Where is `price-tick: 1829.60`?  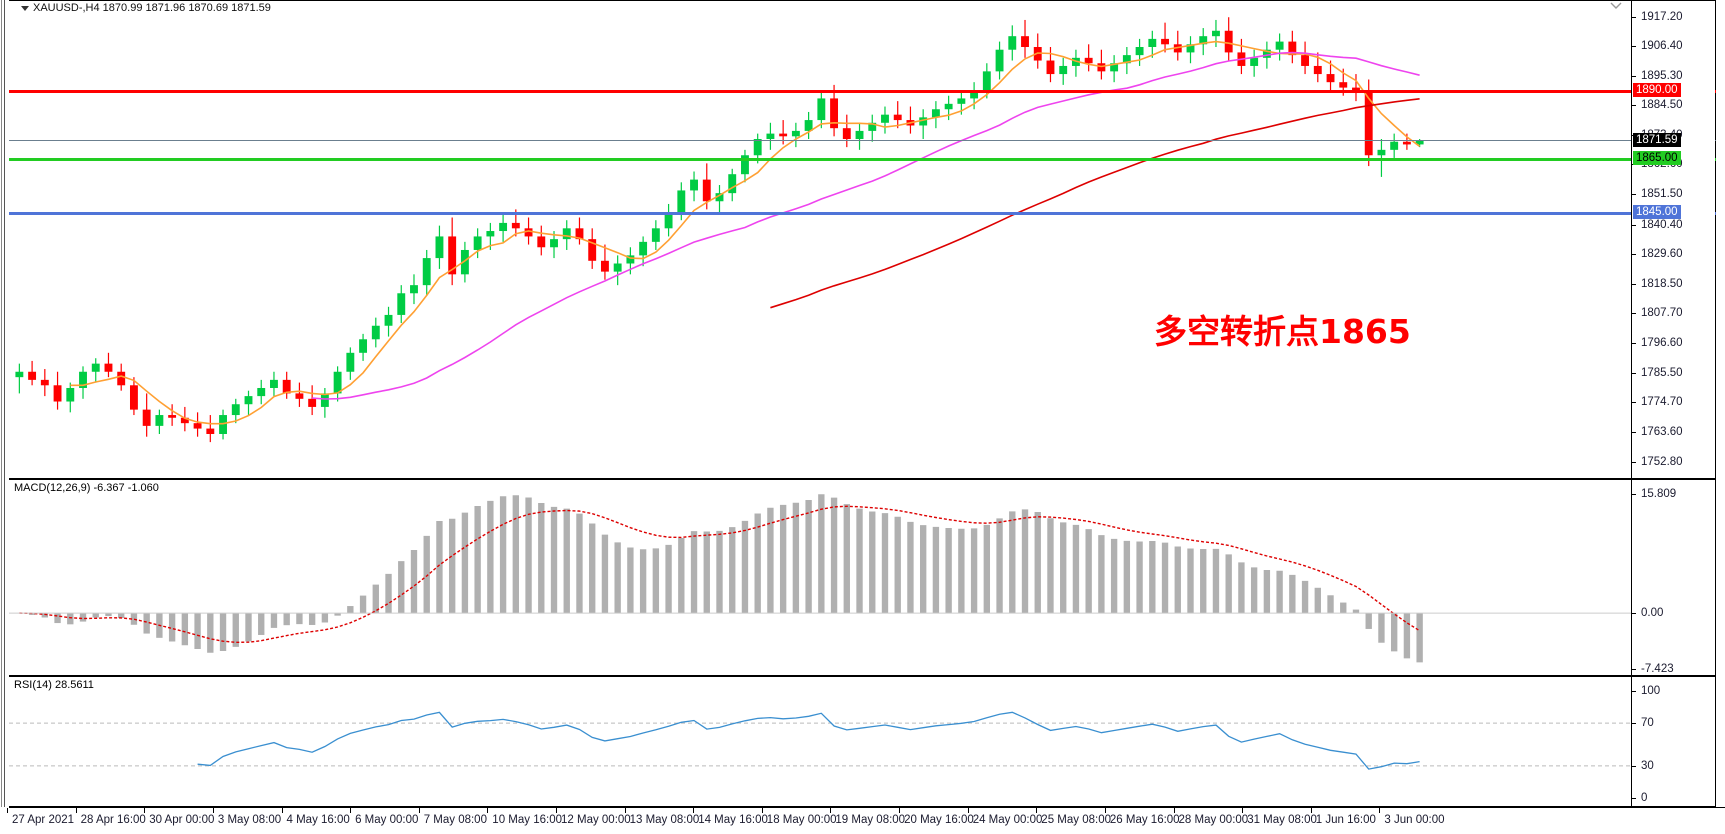 price-tick: 1829.60 is located at coordinates (1657, 254).